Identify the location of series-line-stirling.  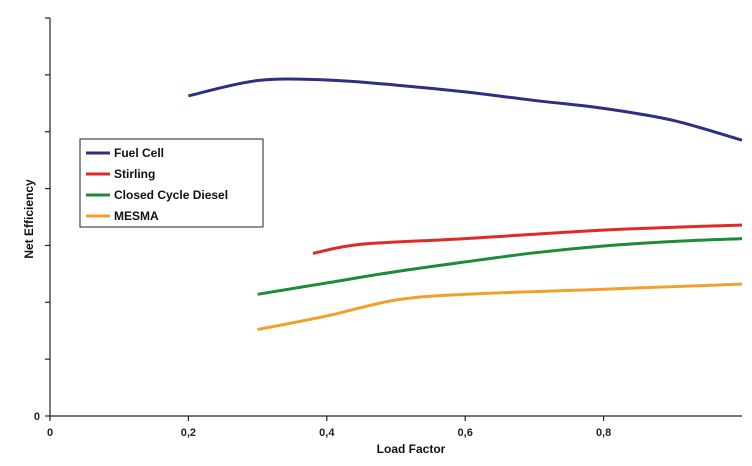
(527, 239).